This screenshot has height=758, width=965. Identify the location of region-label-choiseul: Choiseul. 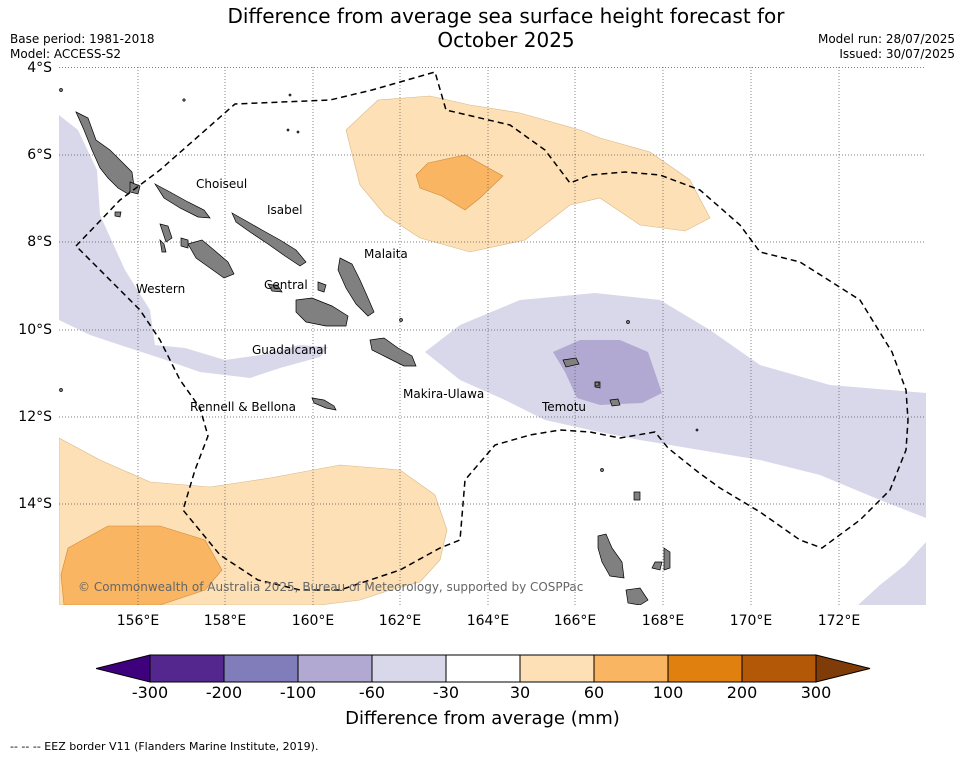
(222, 184).